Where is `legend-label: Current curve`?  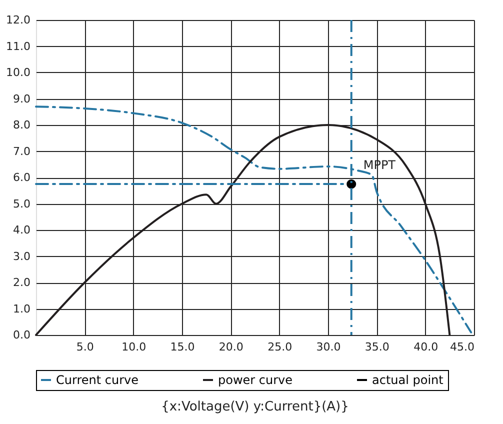 legend-label: Current curve is located at coordinates (97, 380).